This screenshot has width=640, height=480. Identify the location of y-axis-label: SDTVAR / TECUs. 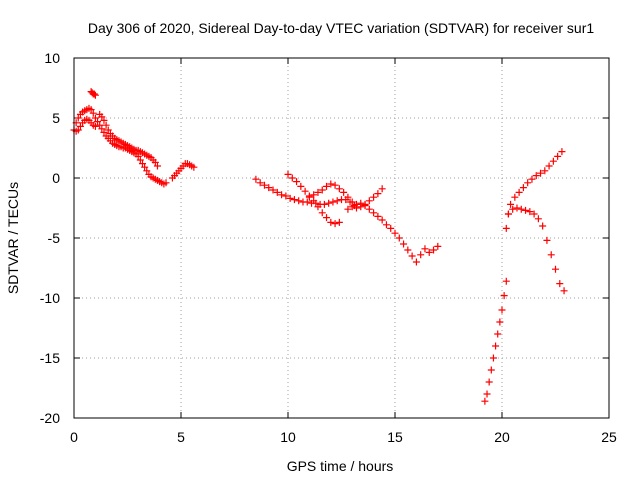
(13, 238).